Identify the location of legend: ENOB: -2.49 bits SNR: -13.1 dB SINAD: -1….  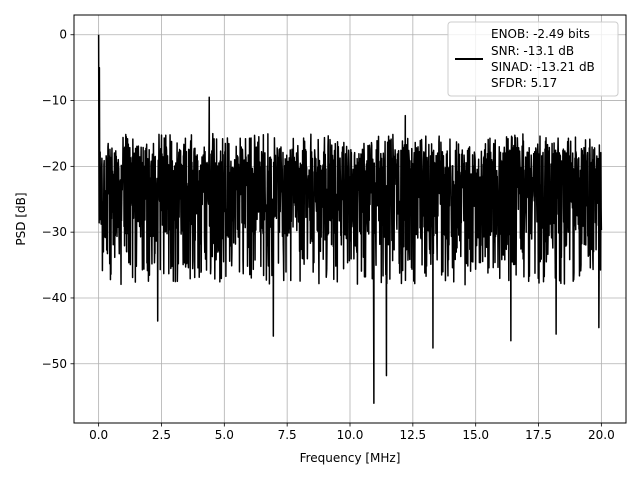
(533, 59).